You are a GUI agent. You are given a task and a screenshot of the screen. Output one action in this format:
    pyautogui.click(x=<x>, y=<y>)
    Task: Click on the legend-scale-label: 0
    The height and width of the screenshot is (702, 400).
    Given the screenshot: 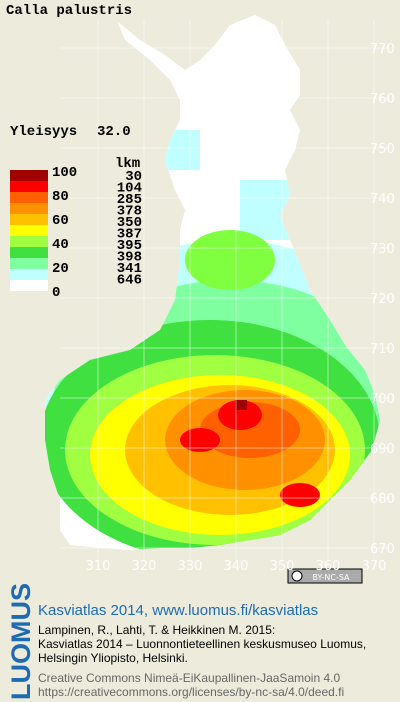 What is the action you would take?
    pyautogui.click(x=56, y=293)
    